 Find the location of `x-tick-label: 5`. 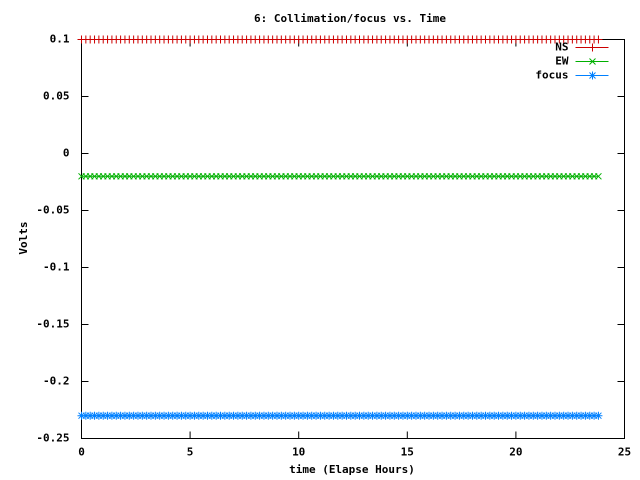

x-tick-label: 5 is located at coordinates (190, 452).